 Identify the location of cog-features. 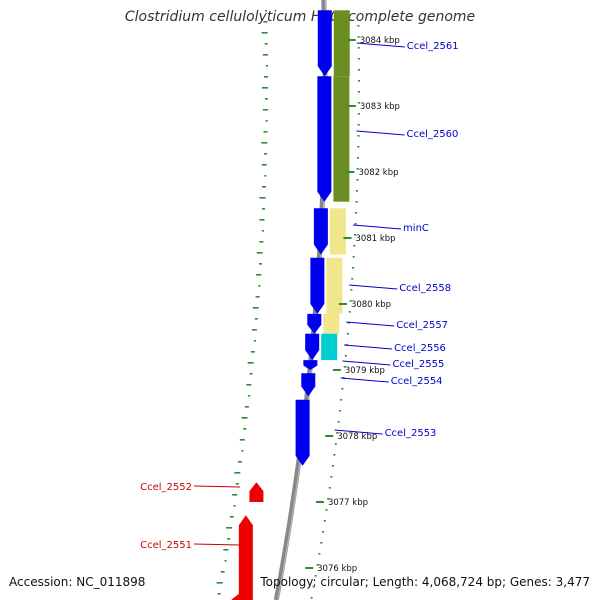
(335, 185).